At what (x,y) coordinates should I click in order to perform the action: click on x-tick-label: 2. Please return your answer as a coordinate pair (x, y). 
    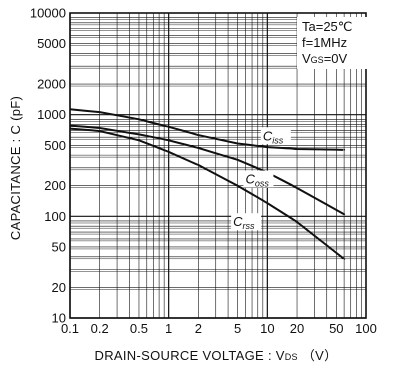
    Looking at the image, I should click on (198, 328).